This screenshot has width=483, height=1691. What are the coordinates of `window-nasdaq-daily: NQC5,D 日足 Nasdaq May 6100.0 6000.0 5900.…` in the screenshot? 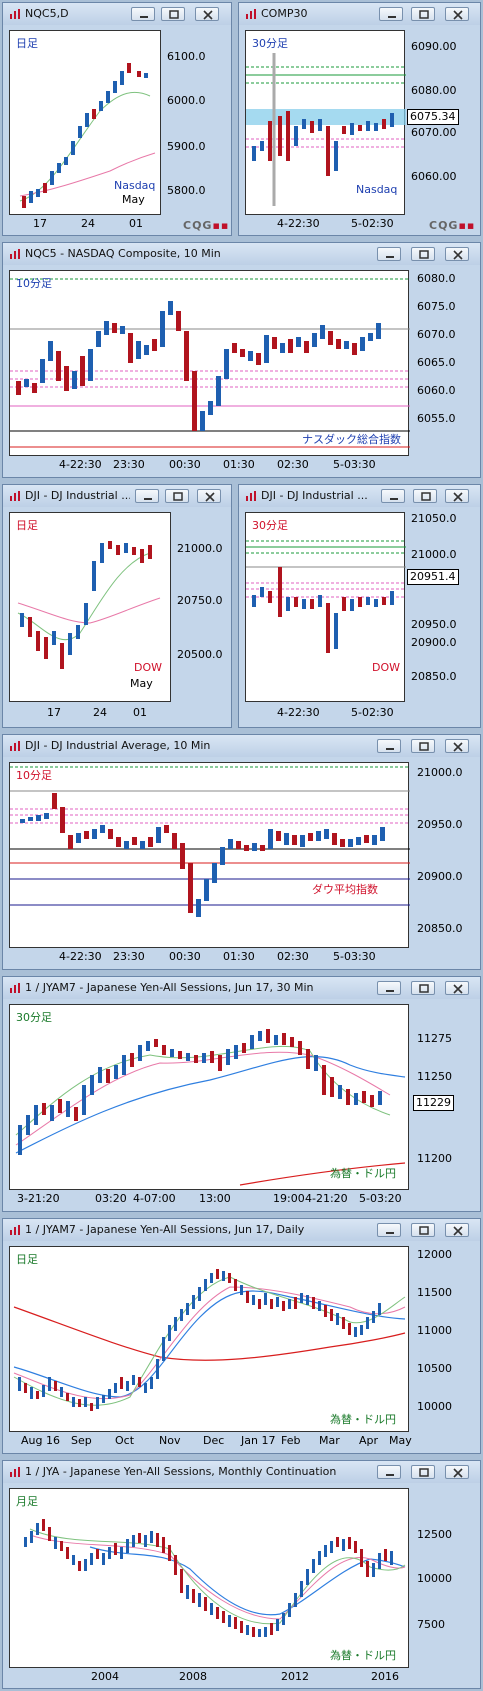 It's located at (117, 119).